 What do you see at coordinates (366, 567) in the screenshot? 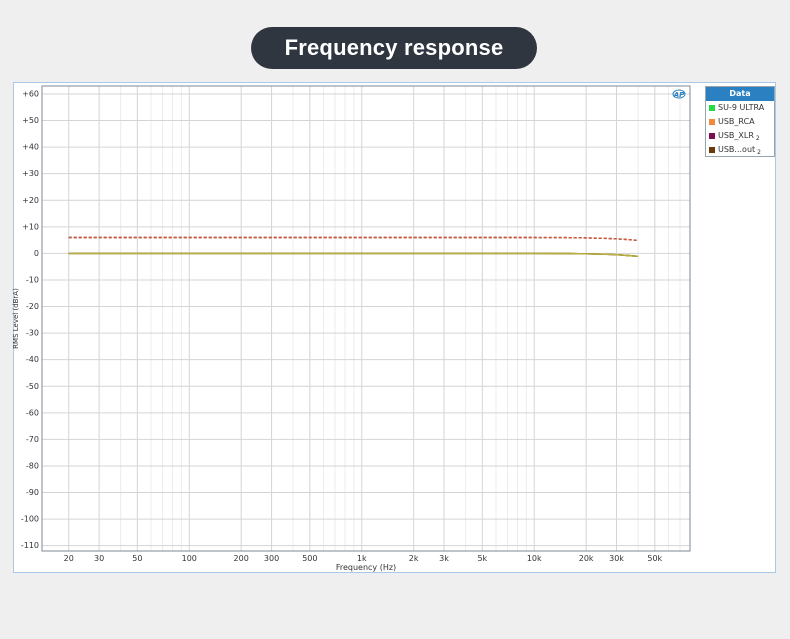
I see `x-axis-label: Frequency (Hz)` at bounding box center [366, 567].